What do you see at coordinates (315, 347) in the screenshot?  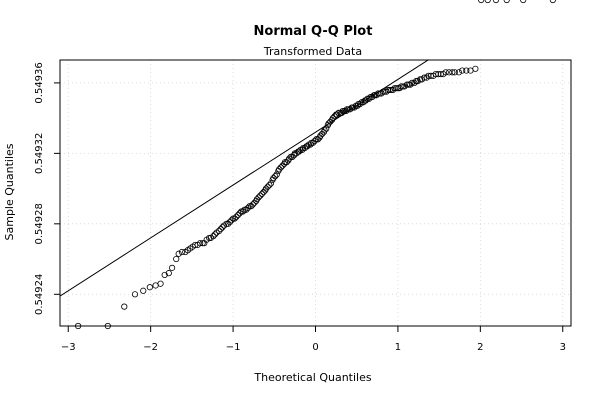 I see `x-tick-label: 0` at bounding box center [315, 347].